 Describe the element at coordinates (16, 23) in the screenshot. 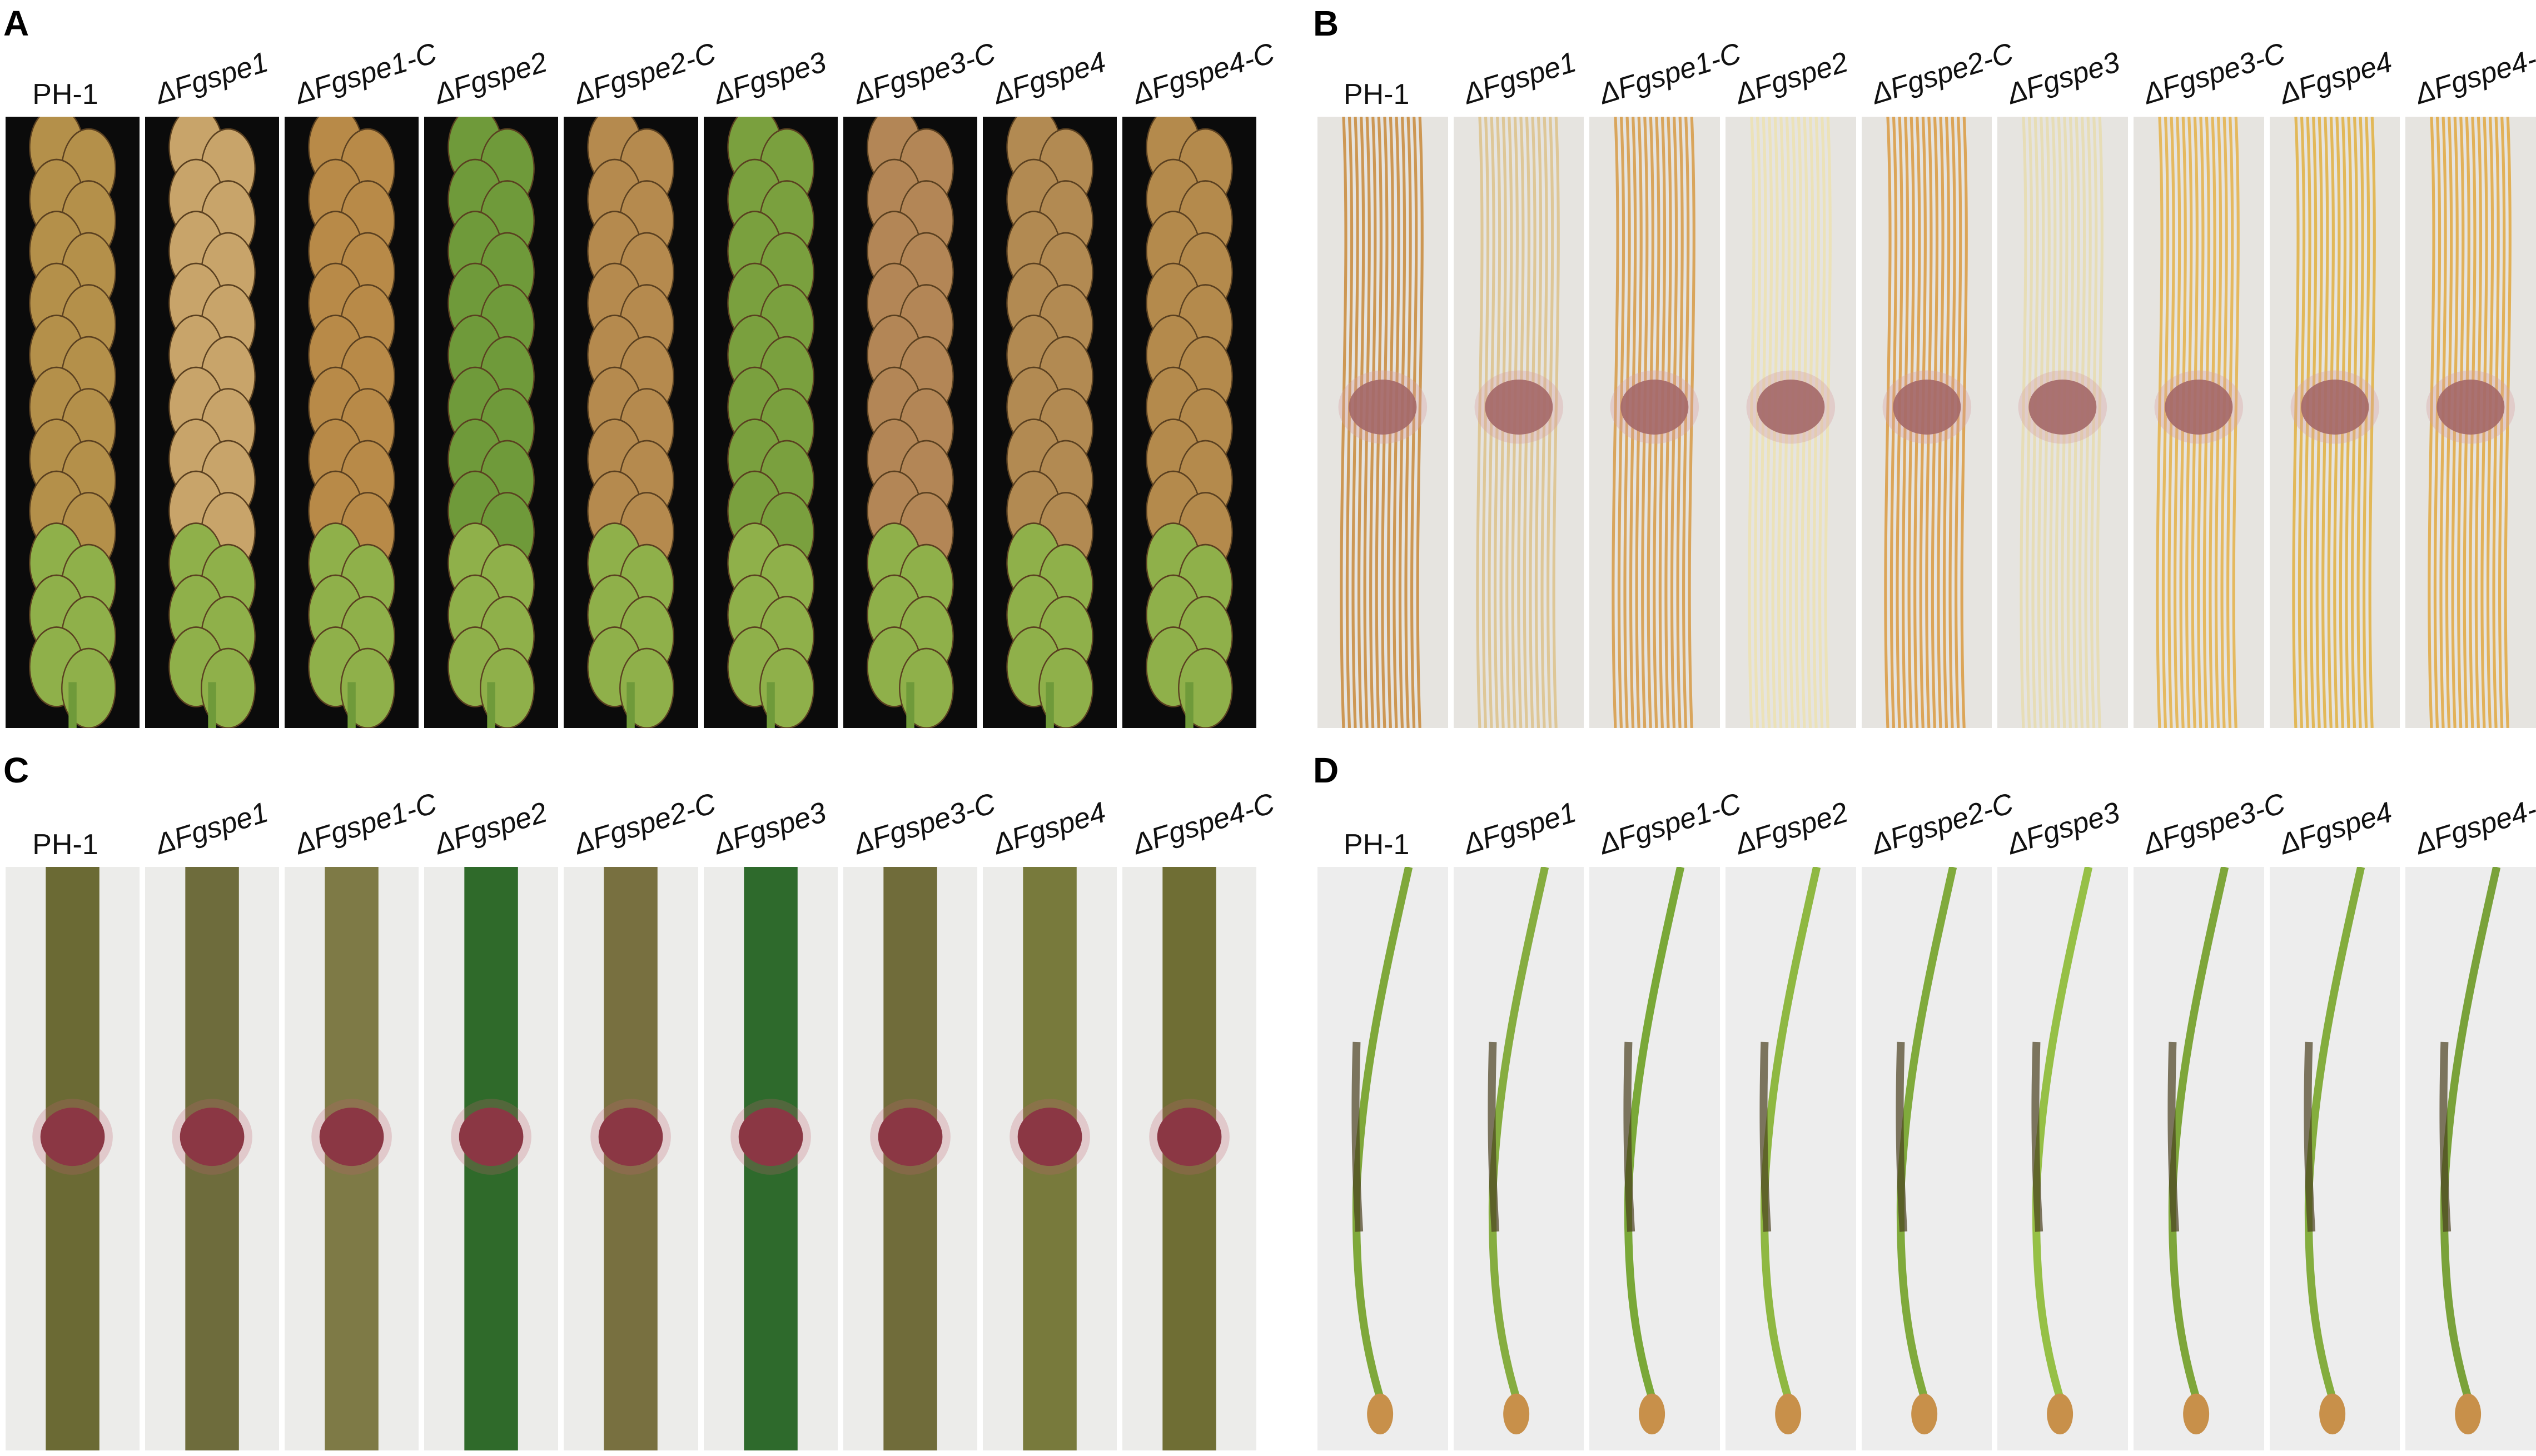

I see `panel-letter: A` at that location.